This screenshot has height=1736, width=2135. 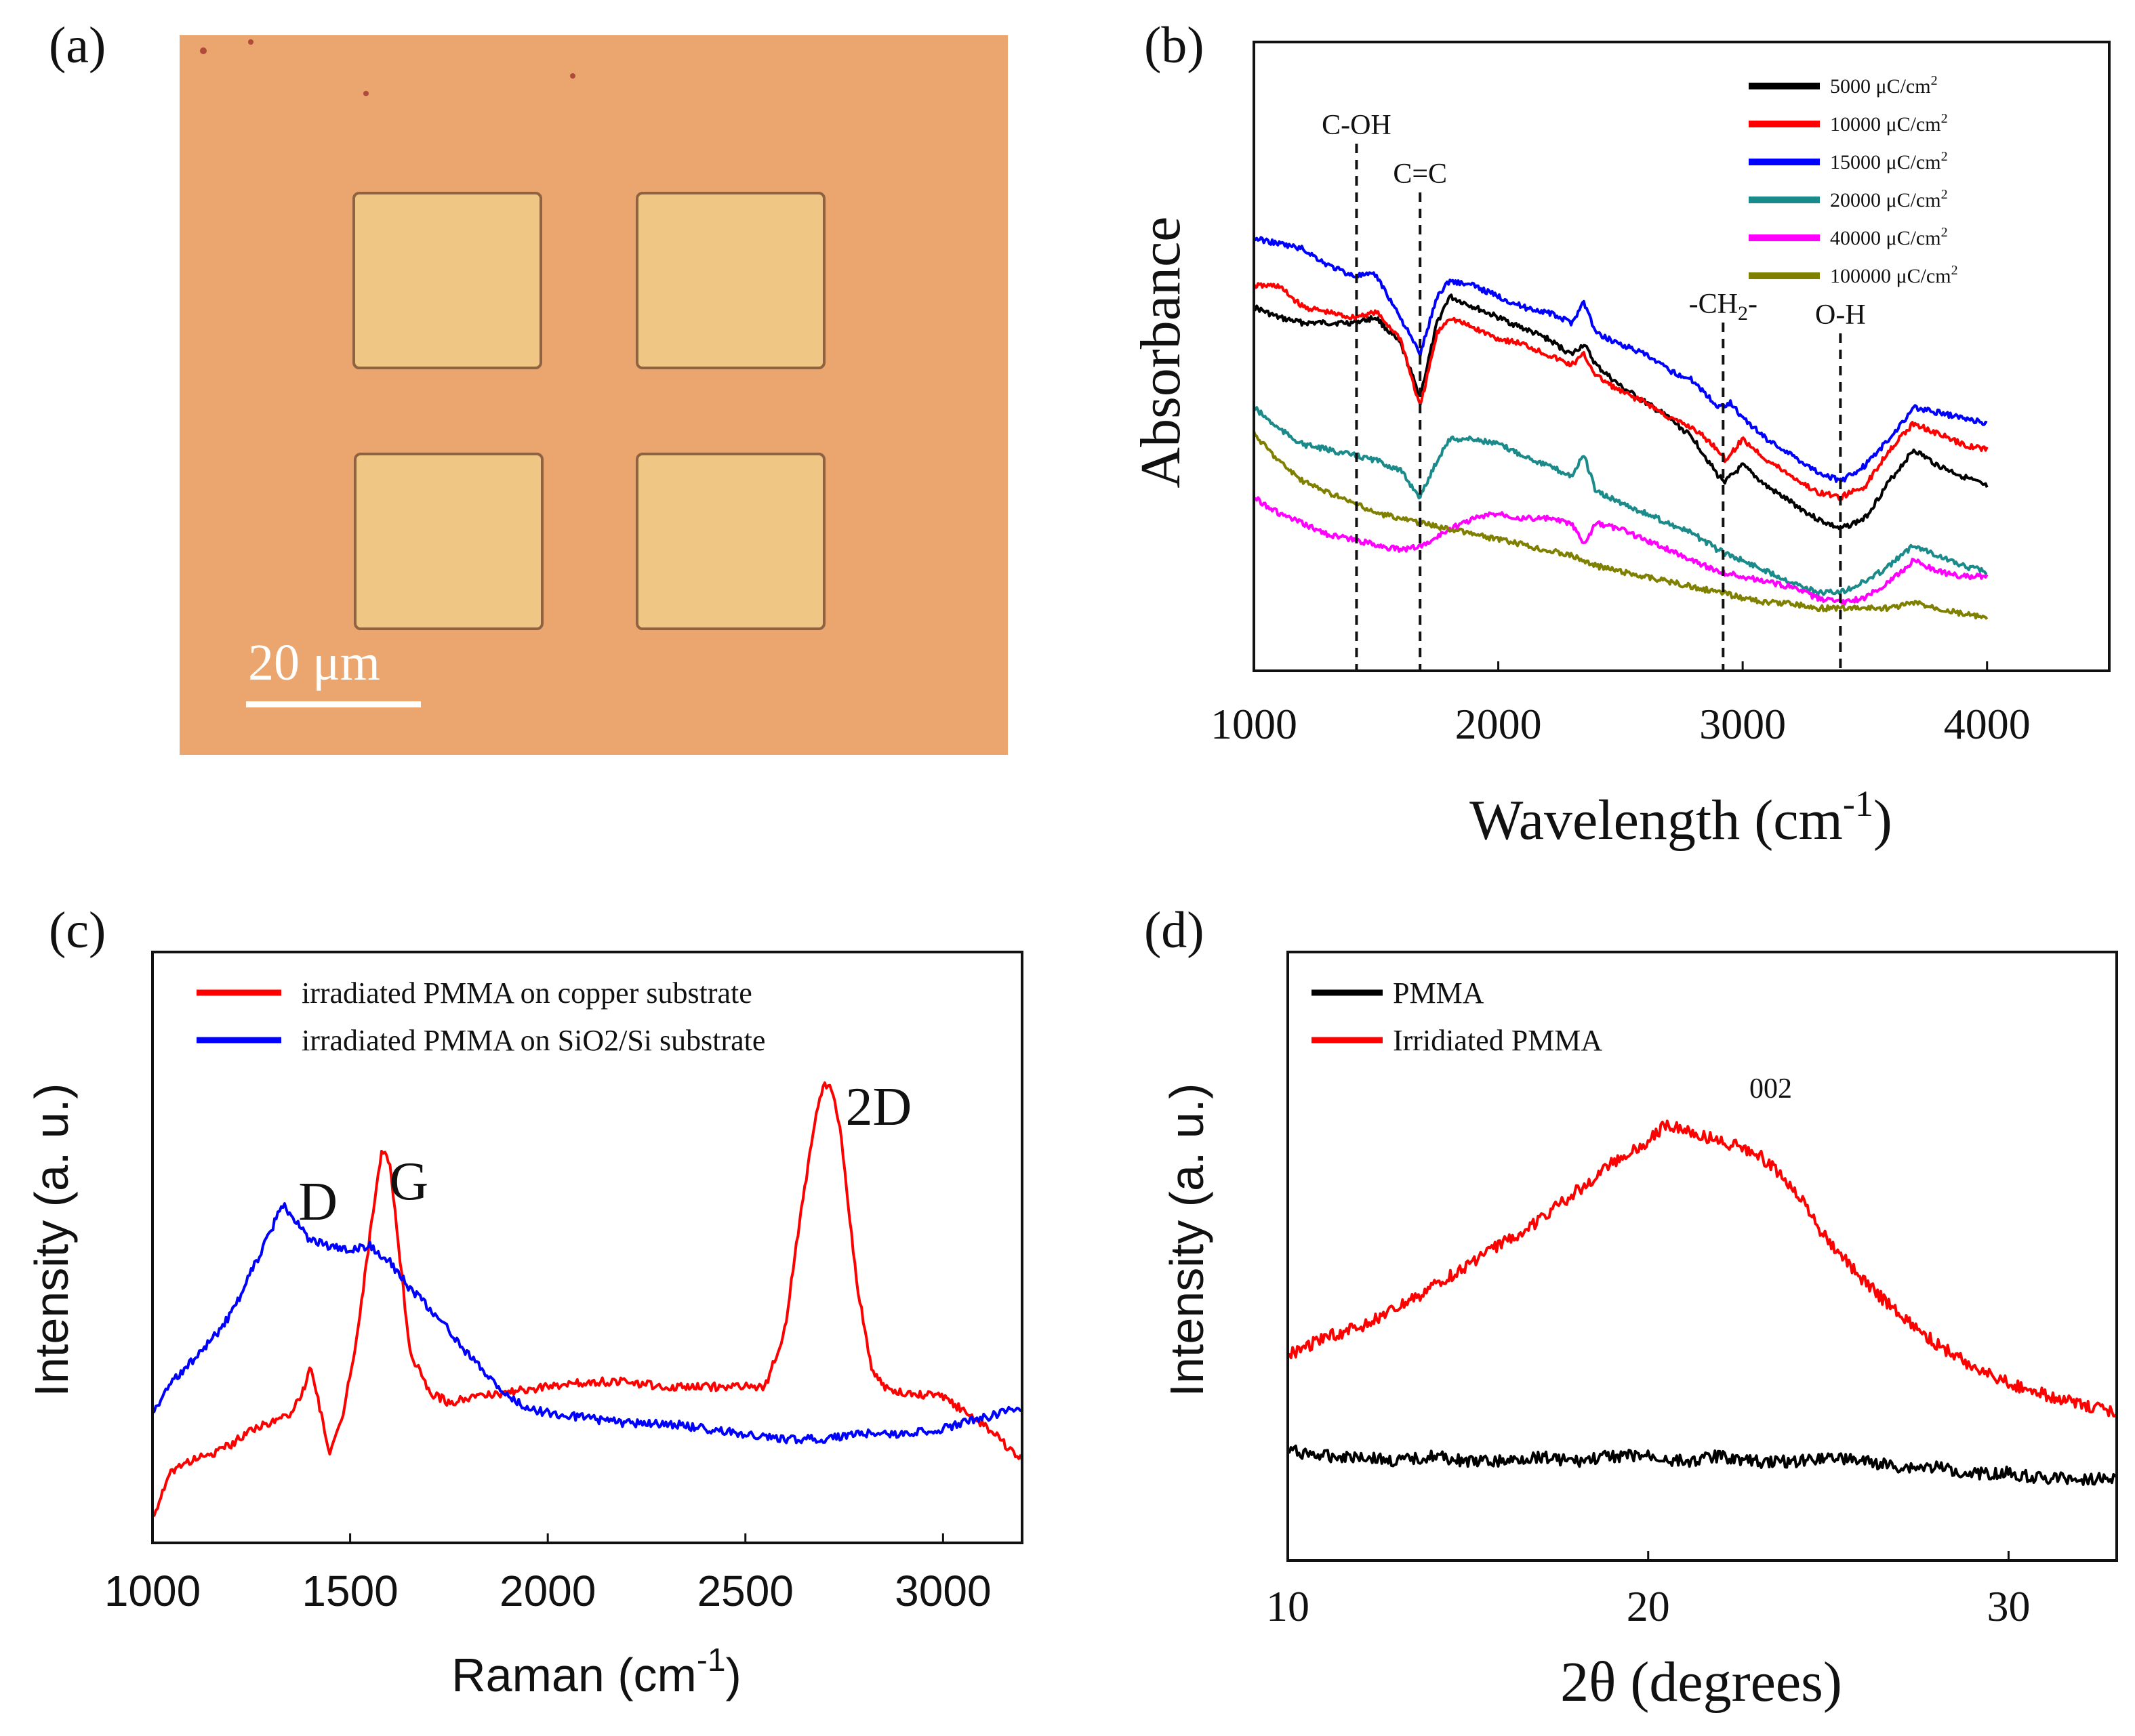 What do you see at coordinates (1701, 1682) in the screenshot?
I see `chart-d-x-axis-title: 2θ (degrees)` at bounding box center [1701, 1682].